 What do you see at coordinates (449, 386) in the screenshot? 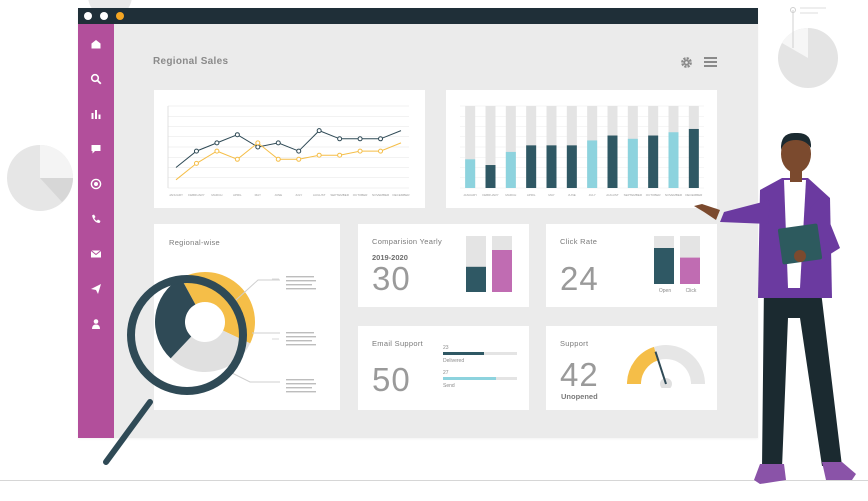
I see `send-label: Send` at bounding box center [449, 386].